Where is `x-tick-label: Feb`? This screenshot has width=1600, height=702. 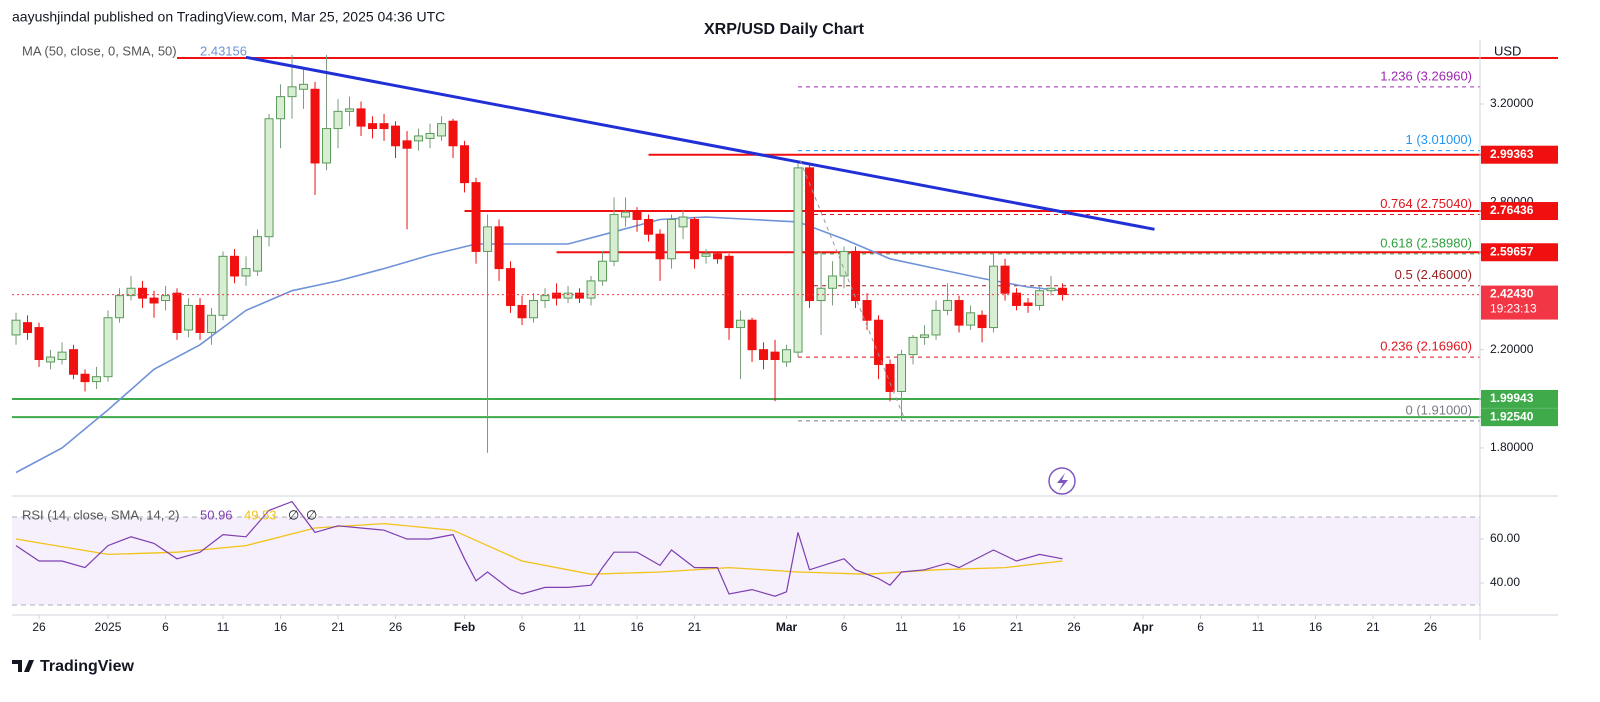 x-tick-label: Feb is located at coordinates (464, 627).